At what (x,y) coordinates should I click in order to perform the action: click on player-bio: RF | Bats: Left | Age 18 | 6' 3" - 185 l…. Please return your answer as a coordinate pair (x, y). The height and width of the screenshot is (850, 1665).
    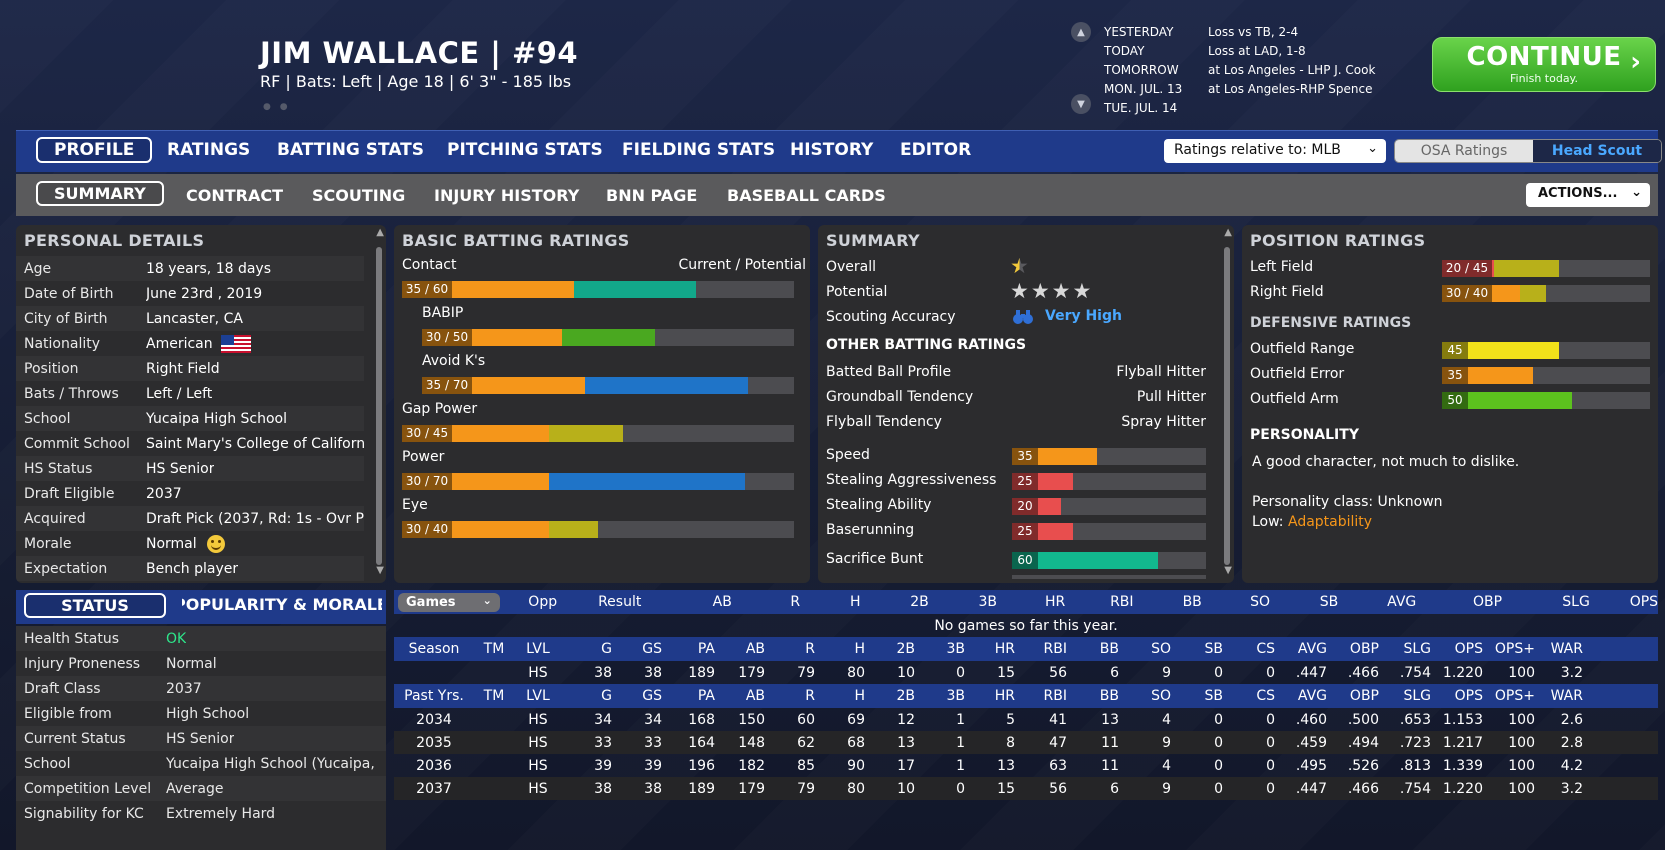
    Looking at the image, I should click on (416, 81).